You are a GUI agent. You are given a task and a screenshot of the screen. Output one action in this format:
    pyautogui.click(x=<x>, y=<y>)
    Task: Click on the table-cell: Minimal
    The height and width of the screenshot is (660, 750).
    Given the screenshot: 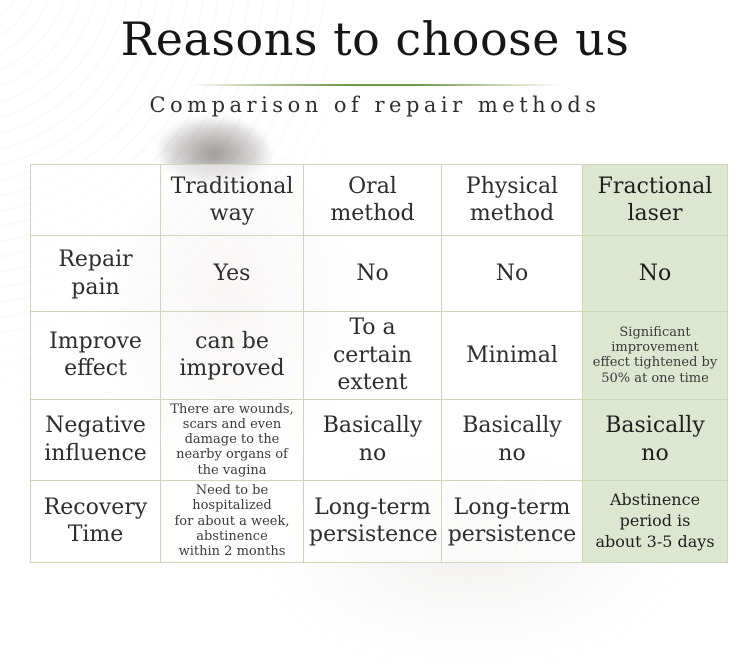 What is the action you would take?
    pyautogui.click(x=512, y=355)
    